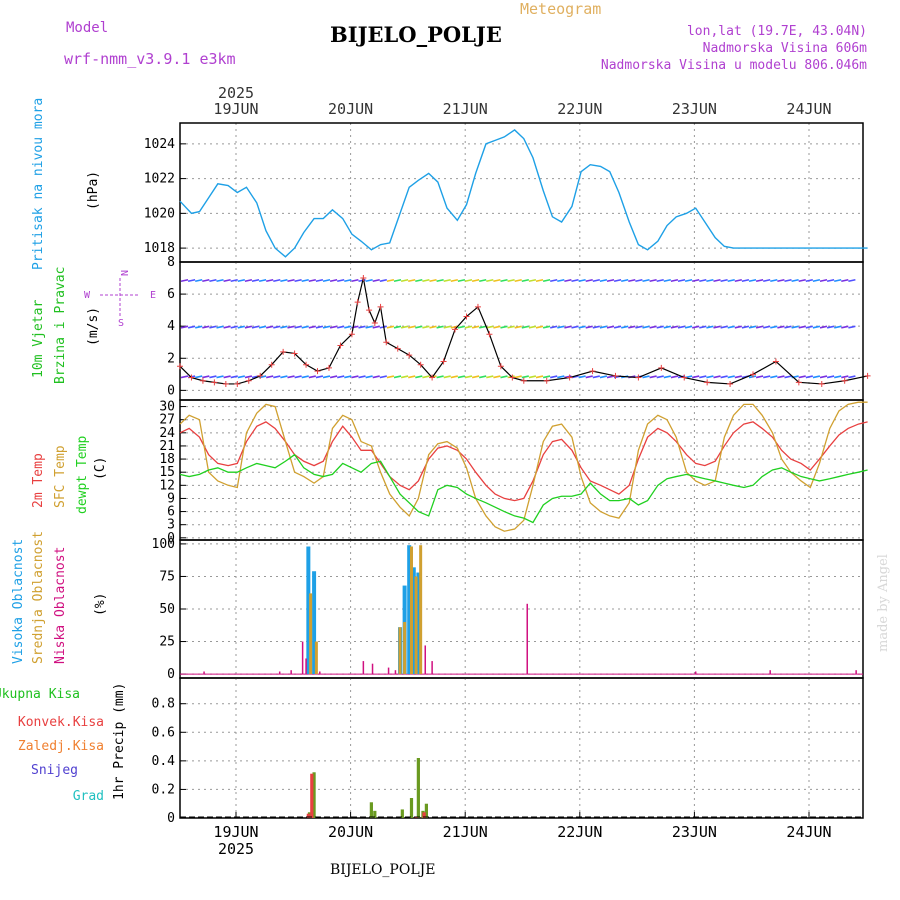 The width and height of the screenshot is (900, 900). I want to click on bottom-axis-label: 20JUN, so click(350, 832).